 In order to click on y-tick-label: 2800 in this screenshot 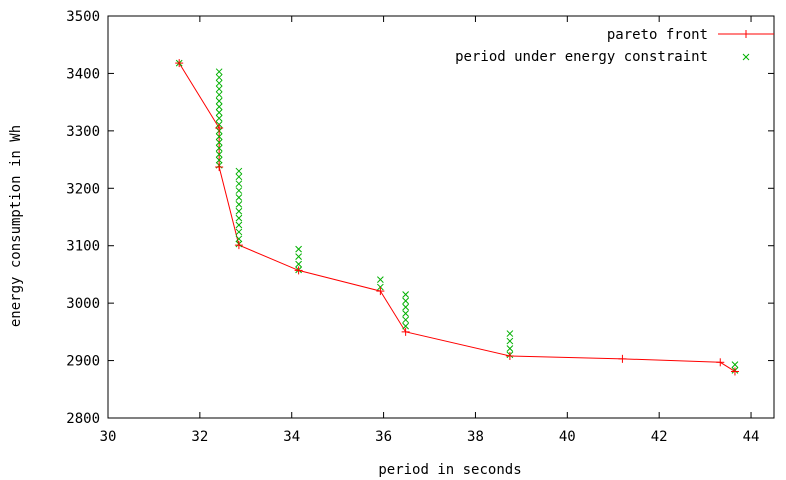, I will do `click(83, 419)`.